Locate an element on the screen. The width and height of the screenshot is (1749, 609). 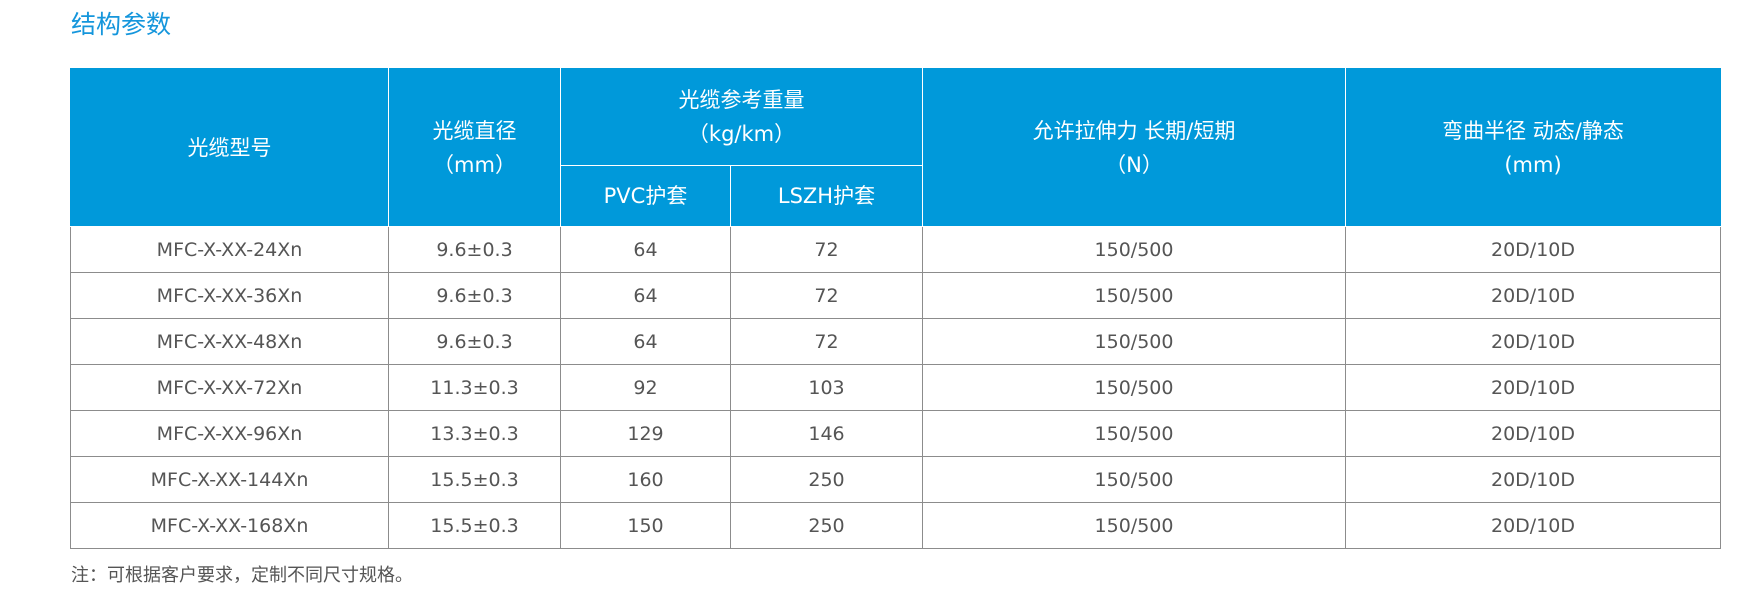
table-row: MFC-X-XX-24Xn 9.6±0.3 64 72 150/500 20D/10D is located at coordinates (895, 249).